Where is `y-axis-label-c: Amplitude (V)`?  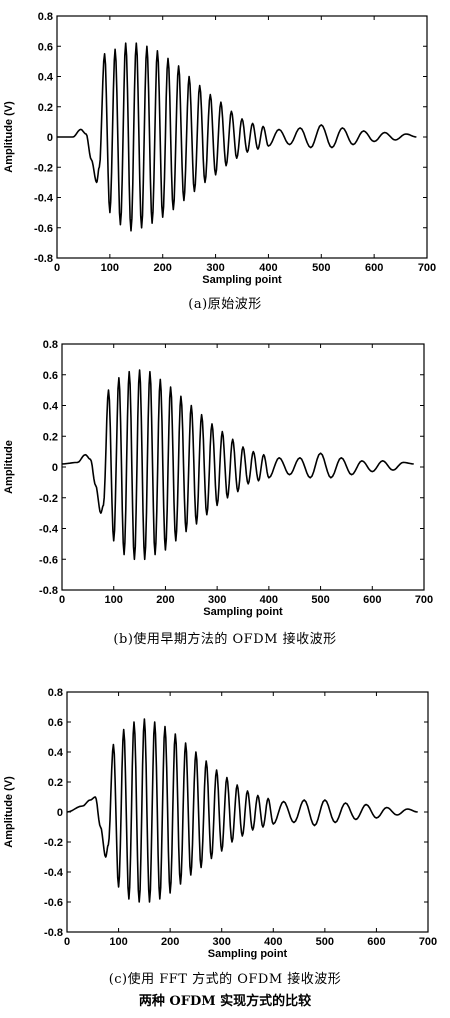
y-axis-label-c: Amplitude (V) is located at coordinates (9, 812).